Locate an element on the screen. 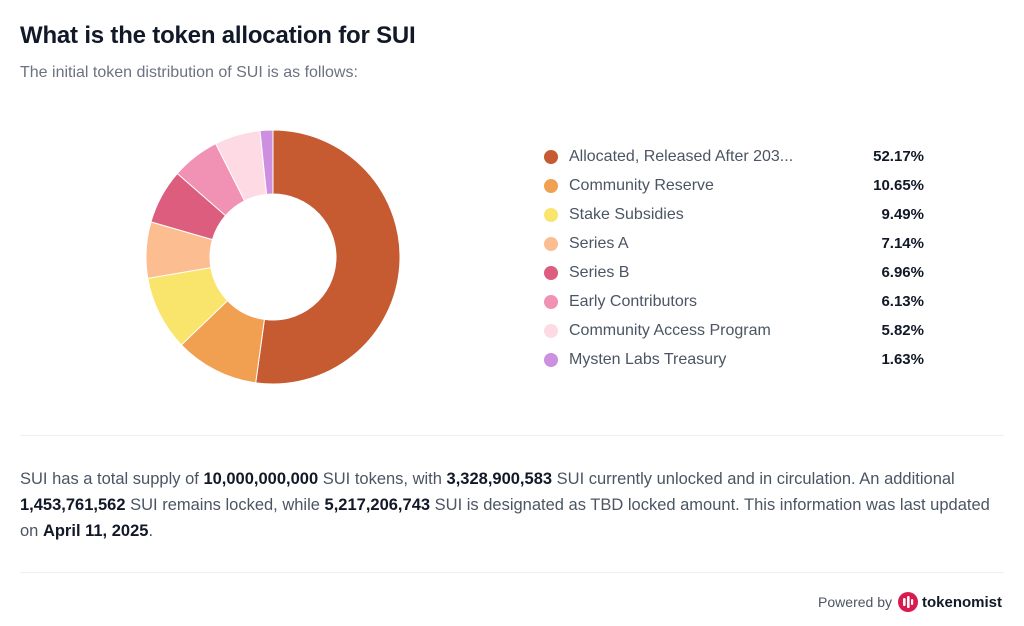 Image resolution: width=1024 pixels, height=626 pixels. legend-item: Allocated, Released After 203... 52.17% is located at coordinates (734, 156).